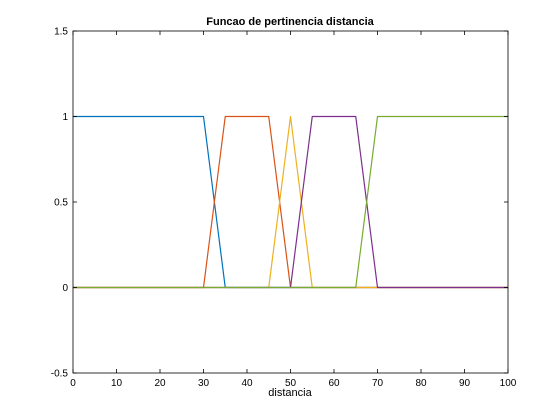 The image size is (560, 420). Describe the element at coordinates (378, 383) in the screenshot. I see `x-tick-label: 70` at that location.